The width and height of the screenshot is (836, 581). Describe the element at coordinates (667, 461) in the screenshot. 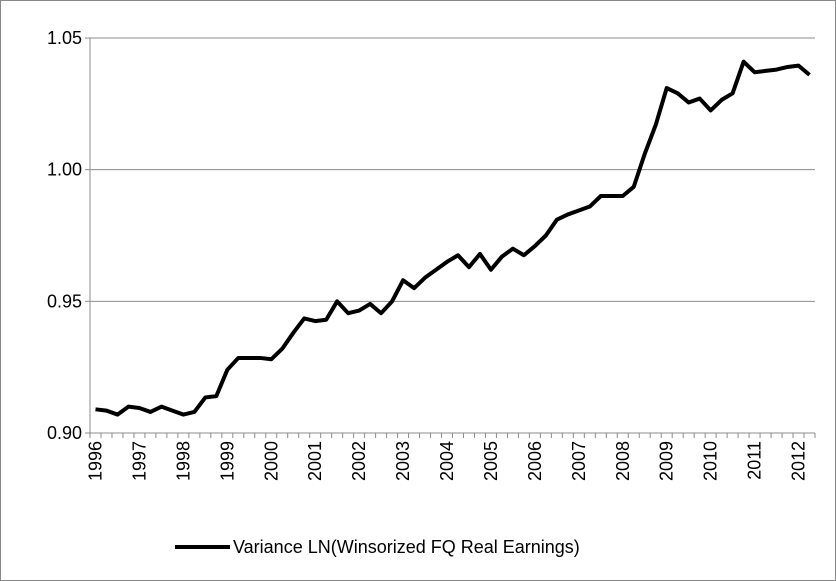

I see `x-tick-label: 2009` at that location.